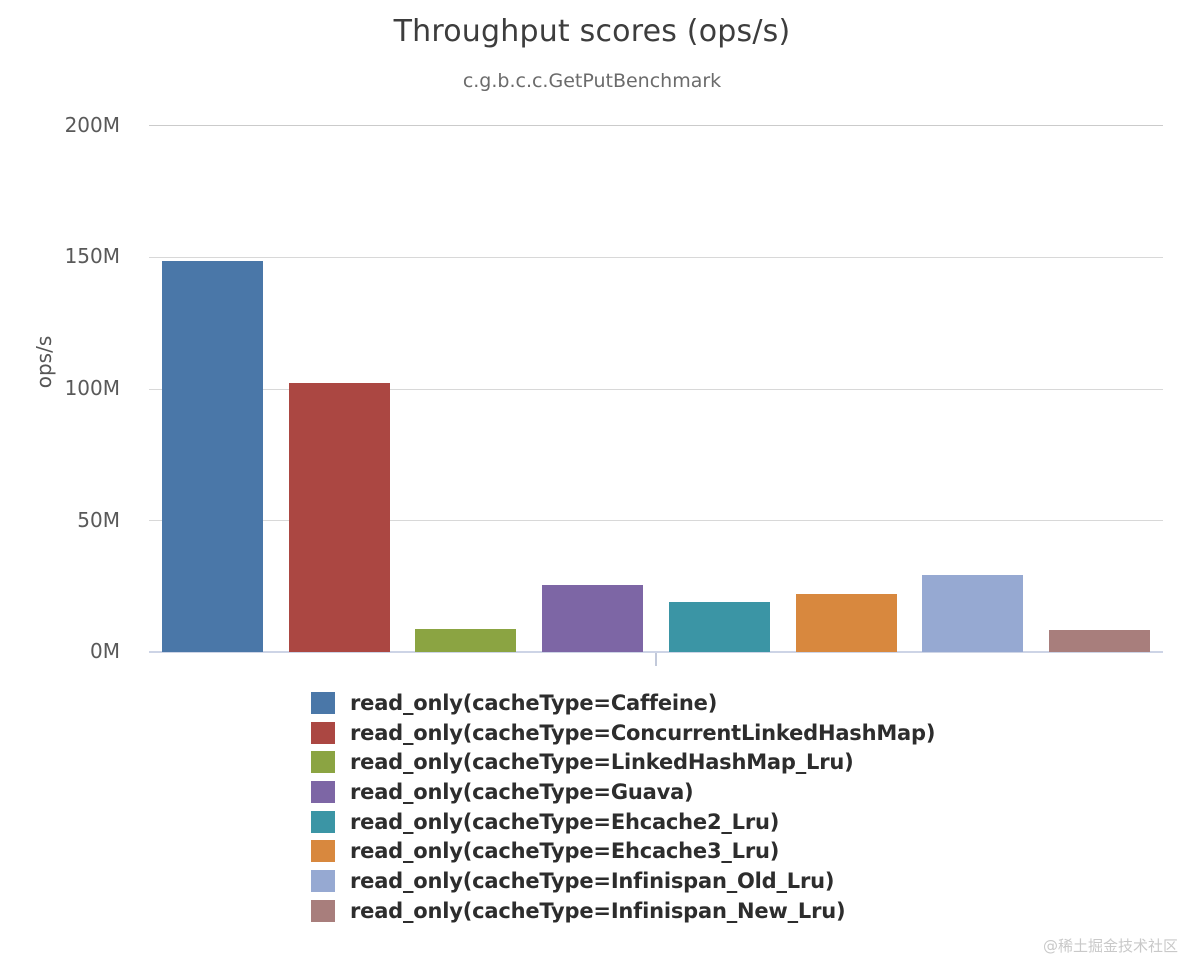  I want to click on x-axis-baseline, so click(656, 652).